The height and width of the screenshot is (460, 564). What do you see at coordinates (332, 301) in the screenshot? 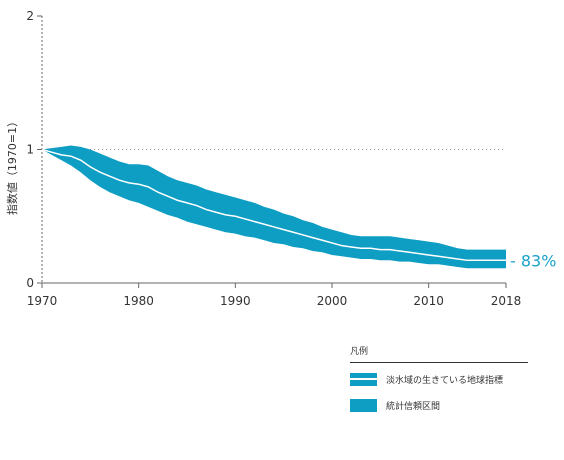
I see `x-tick-label-2000: 2000` at bounding box center [332, 301].